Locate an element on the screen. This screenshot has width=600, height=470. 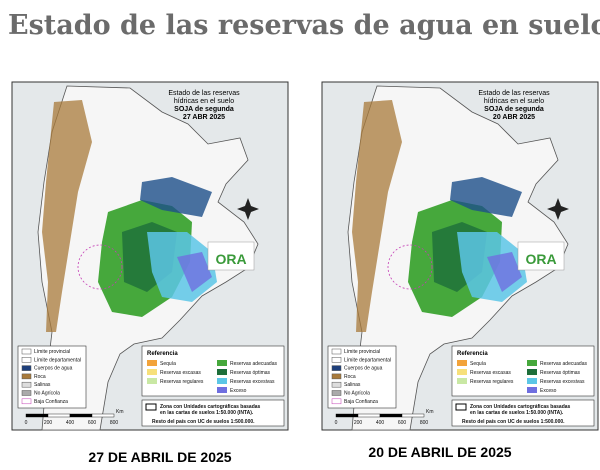
page-title: Estado de las reservas de agua en suelo is located at coordinates (304, 25).